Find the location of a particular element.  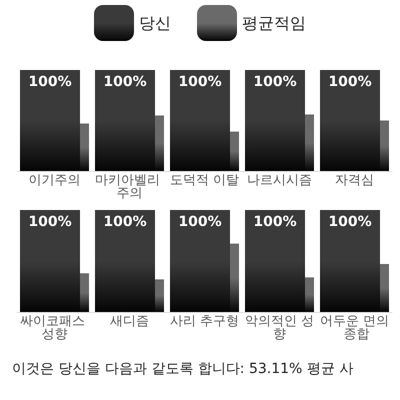

x-tick-label: 자격심 is located at coordinates (354, 180).